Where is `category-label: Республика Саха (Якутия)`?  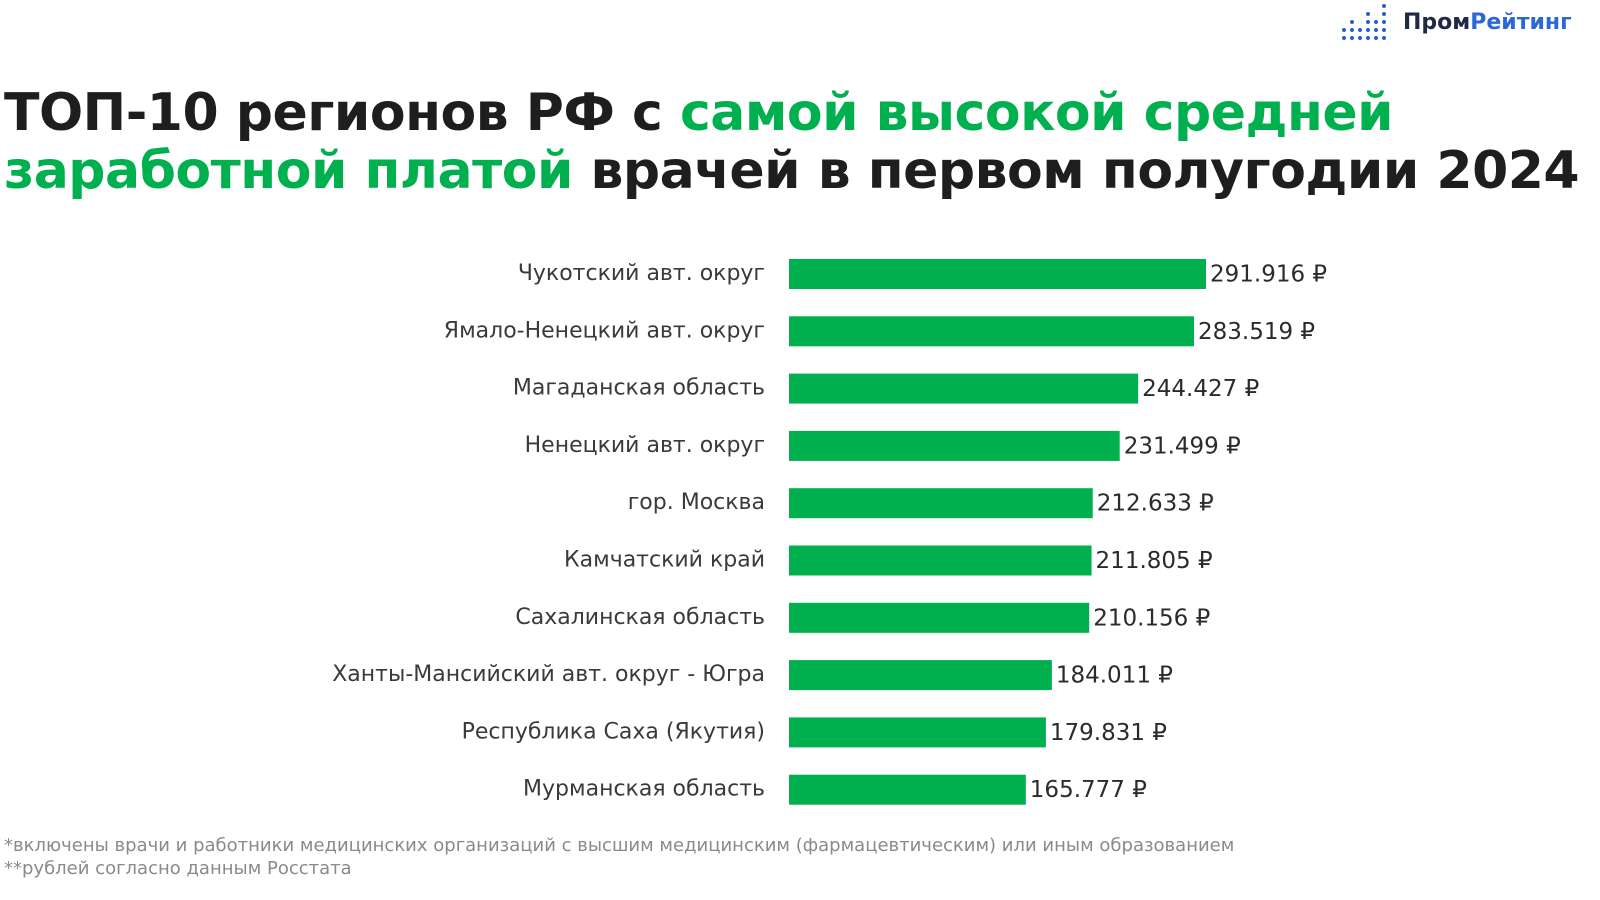
category-label: Республика Саха (Якутия) is located at coordinates (613, 731).